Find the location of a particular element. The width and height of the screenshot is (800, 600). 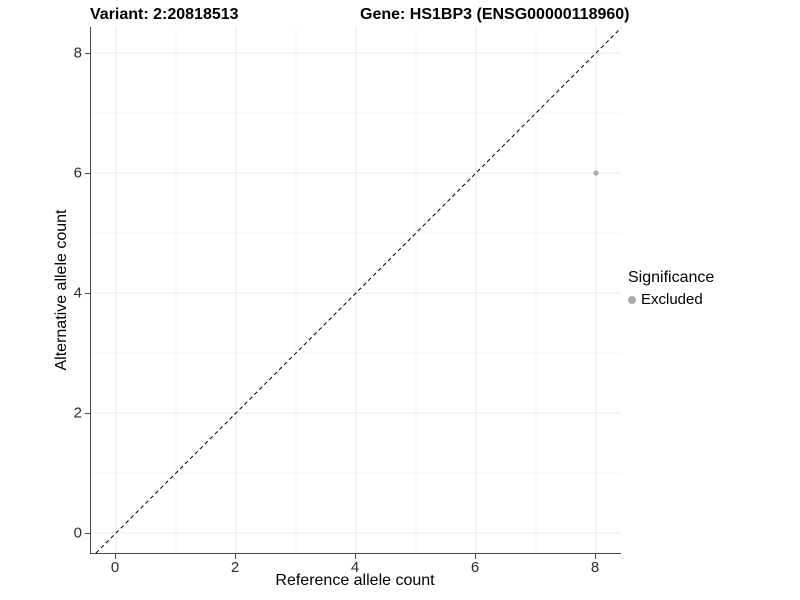

legend-point-marker-icon is located at coordinates (632, 300).